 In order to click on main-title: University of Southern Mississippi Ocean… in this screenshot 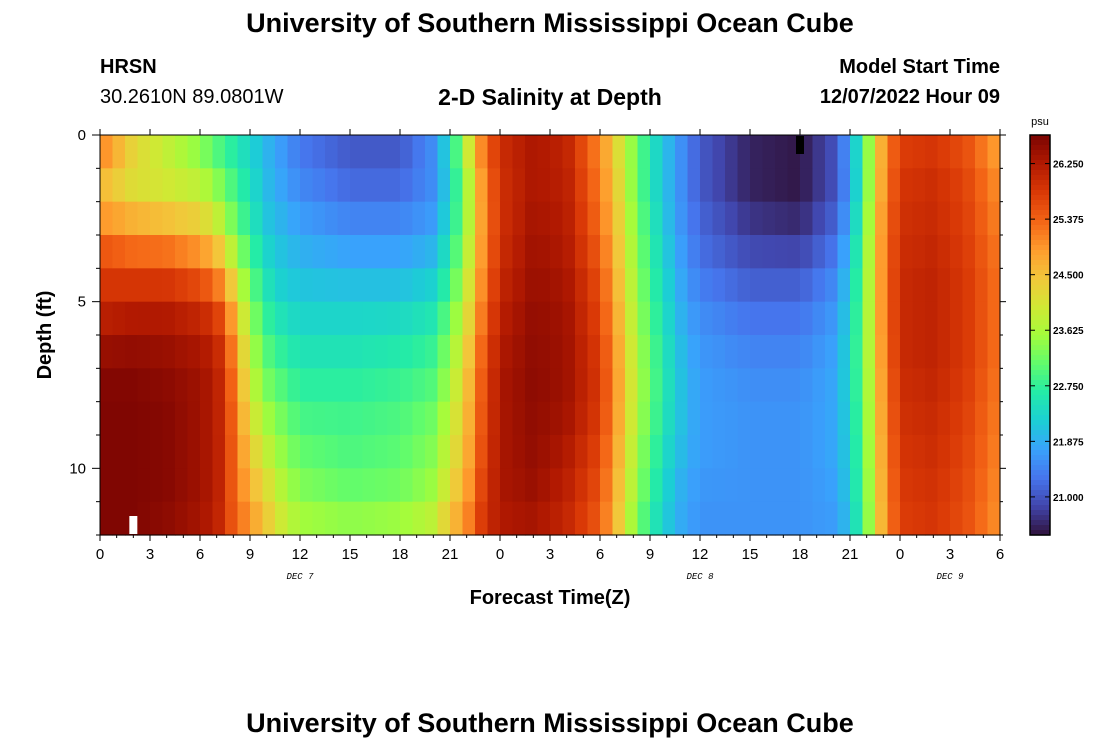, I will do `click(550, 23)`.